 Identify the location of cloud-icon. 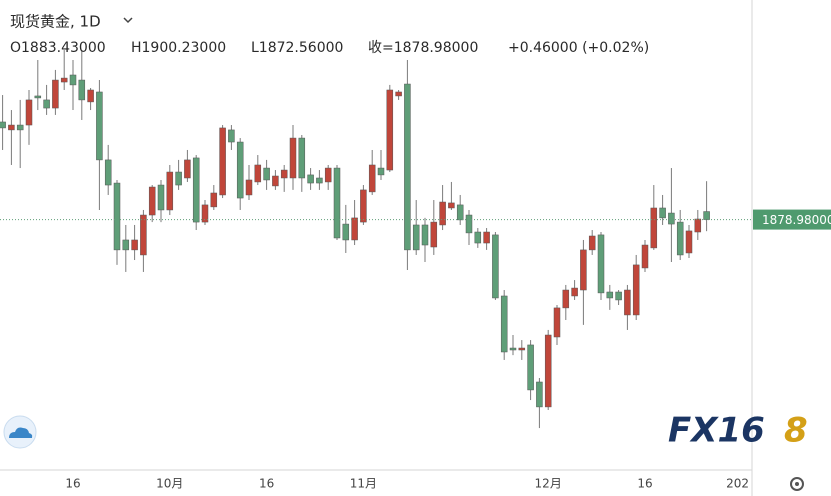
(21, 433).